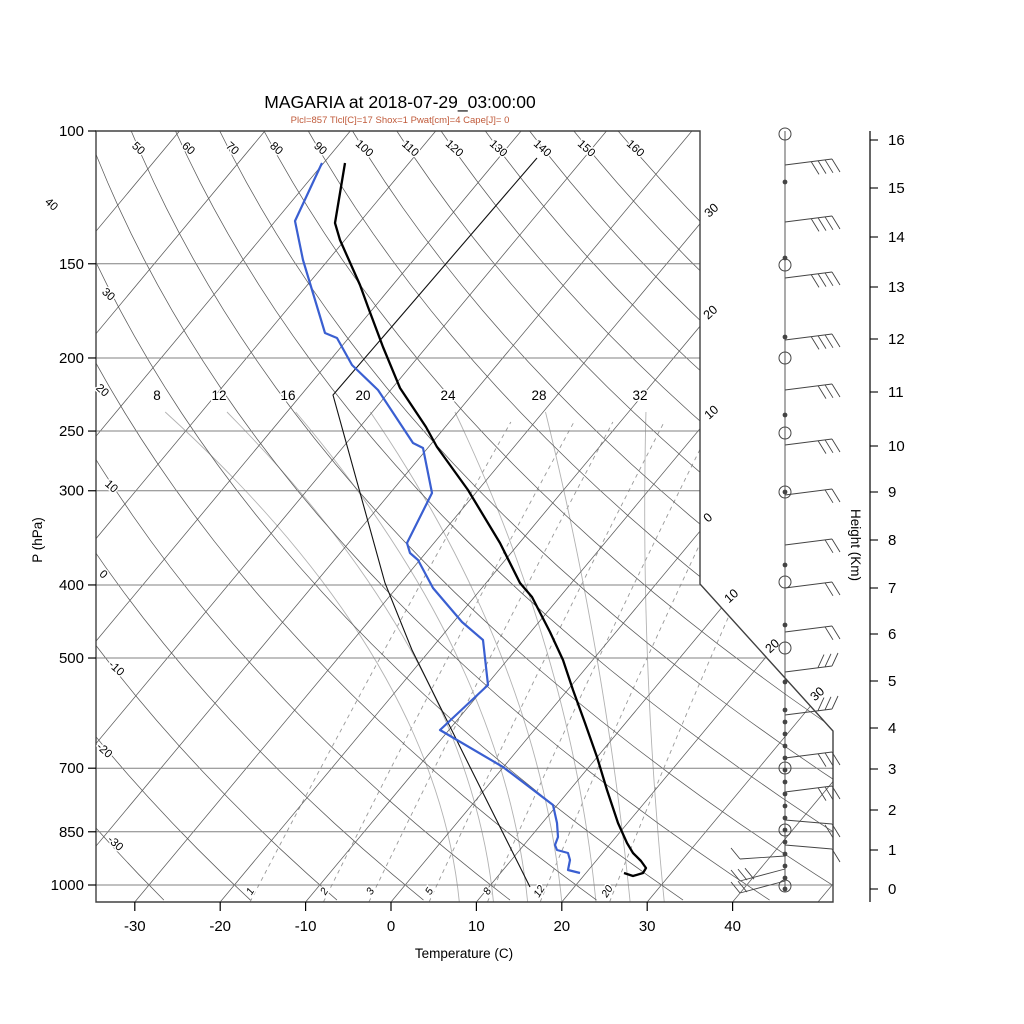 This screenshot has height=1024, width=1024. I want to click on svg-text: 60, so click(188, 148).